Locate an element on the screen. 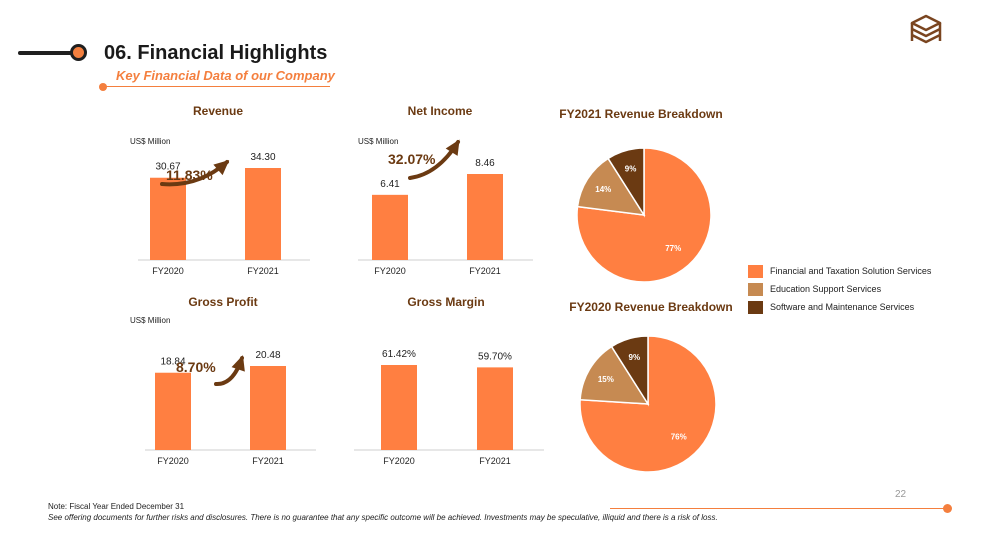 This screenshot has height=535, width=987. legend-item: Education Support Services is located at coordinates (839, 289).